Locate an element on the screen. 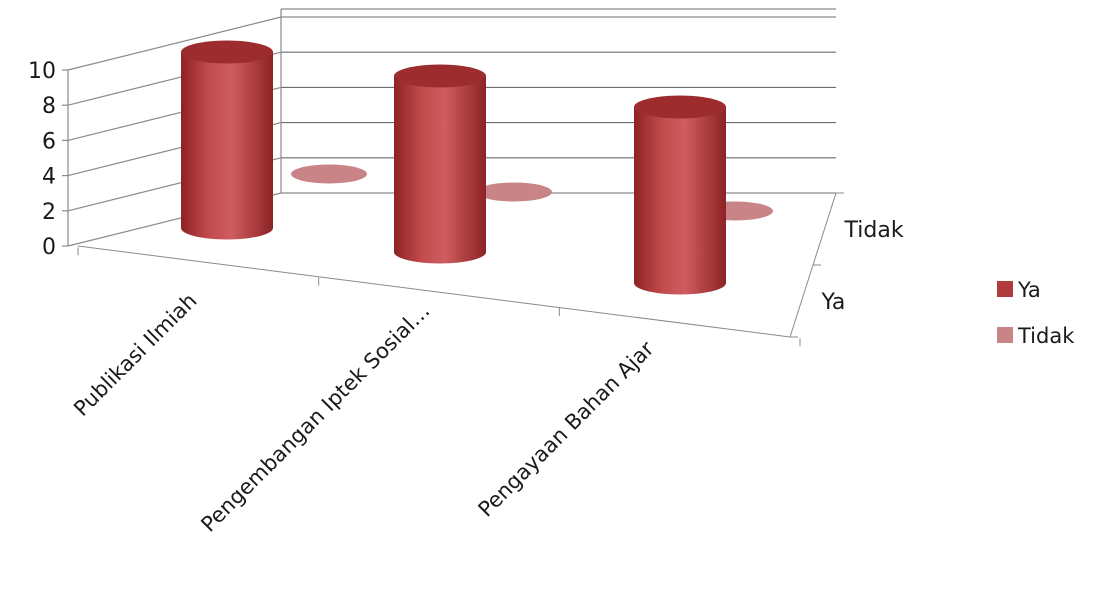  category-axis is located at coordinates (434, 291).